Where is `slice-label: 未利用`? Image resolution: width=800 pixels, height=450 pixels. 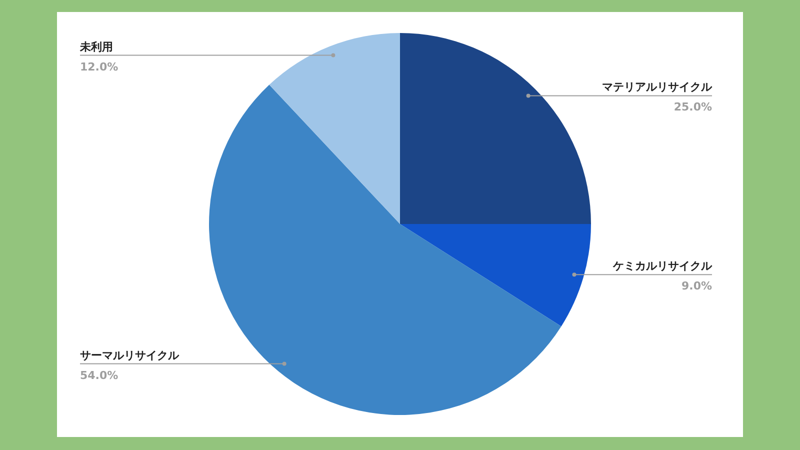 slice-label: 未利用 is located at coordinates (96, 47).